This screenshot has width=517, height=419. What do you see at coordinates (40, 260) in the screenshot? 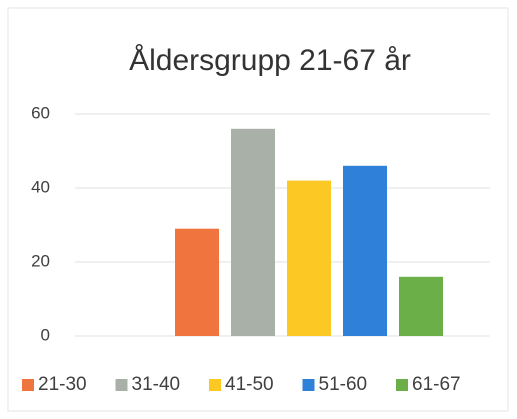
I see `y-tick-label: 20` at bounding box center [40, 260].